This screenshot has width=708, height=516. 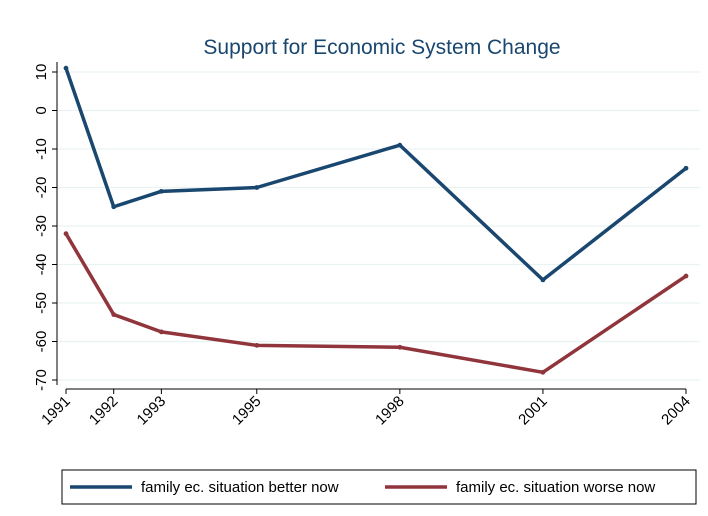 I want to click on y-tick-label: -30, so click(x=41, y=226).